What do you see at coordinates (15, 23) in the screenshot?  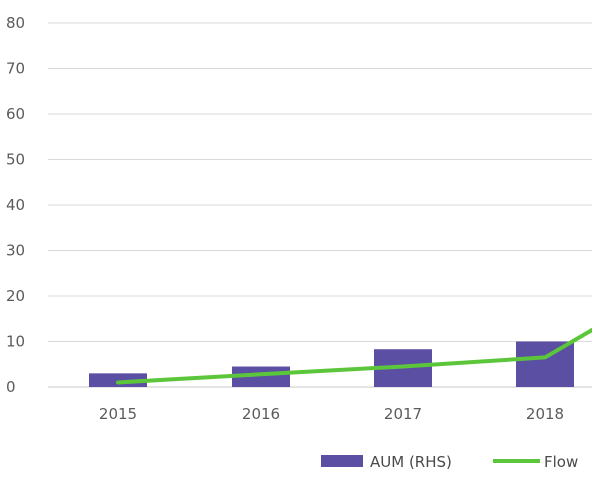 I see `y-tick-label: 80` at bounding box center [15, 23].